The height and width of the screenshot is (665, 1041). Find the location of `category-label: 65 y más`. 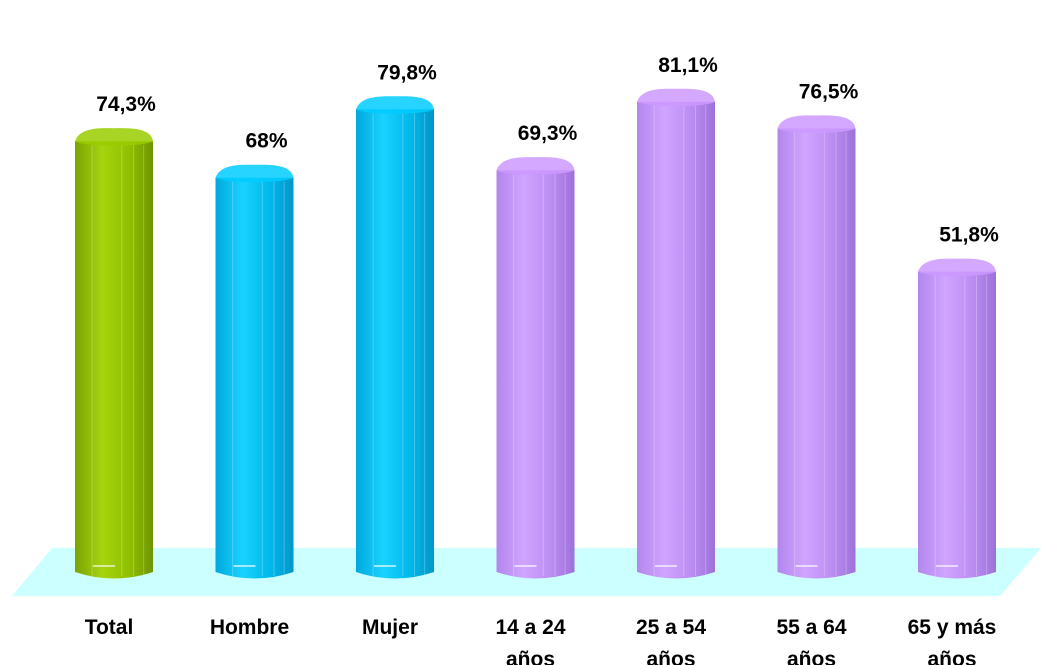

category-label: 65 y más is located at coordinates (952, 627).